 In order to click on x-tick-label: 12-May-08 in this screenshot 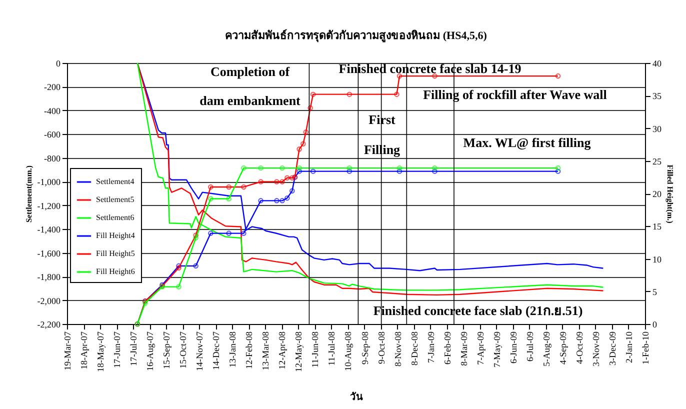, I will do `click(299, 351)`.